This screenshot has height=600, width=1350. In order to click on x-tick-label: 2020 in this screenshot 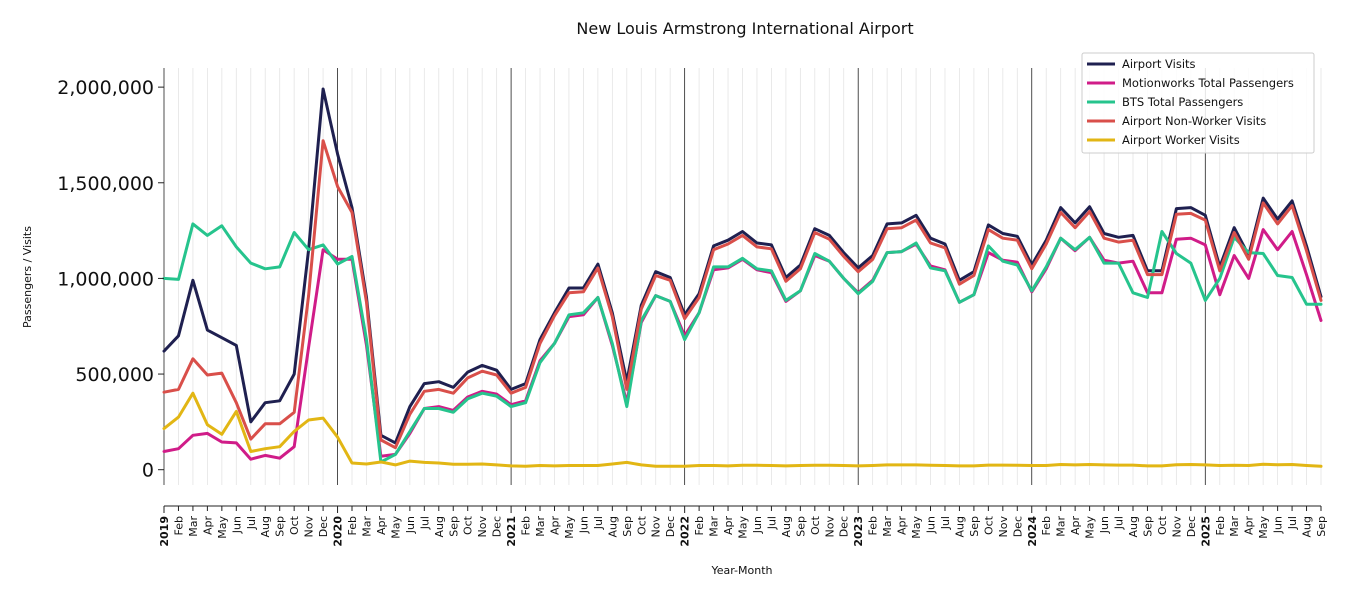, I will do `click(338, 531)`.